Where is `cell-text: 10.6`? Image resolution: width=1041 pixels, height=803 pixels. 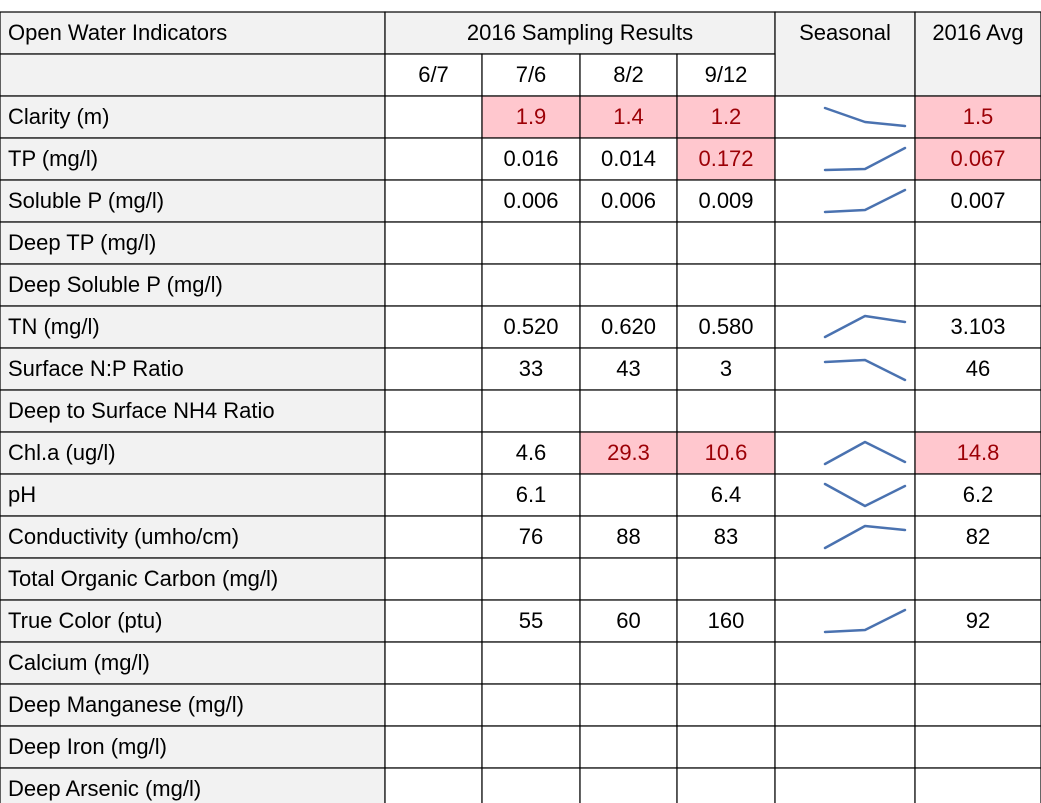
cell-text: 10.6 is located at coordinates (726, 452).